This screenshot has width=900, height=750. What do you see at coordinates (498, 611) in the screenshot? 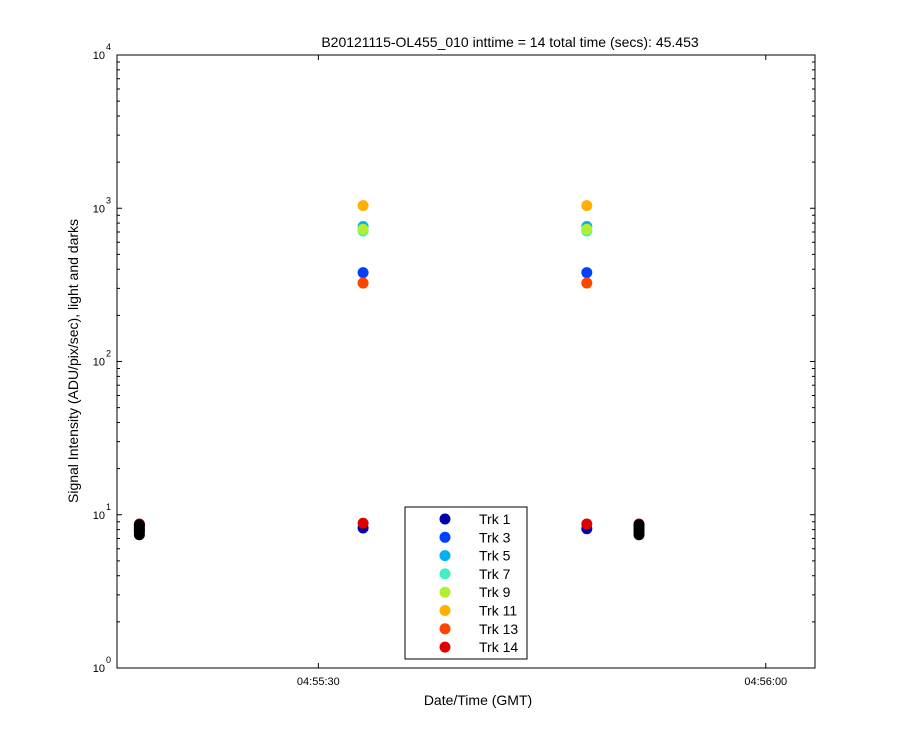
I see `legend-label: Trk 11` at bounding box center [498, 611].